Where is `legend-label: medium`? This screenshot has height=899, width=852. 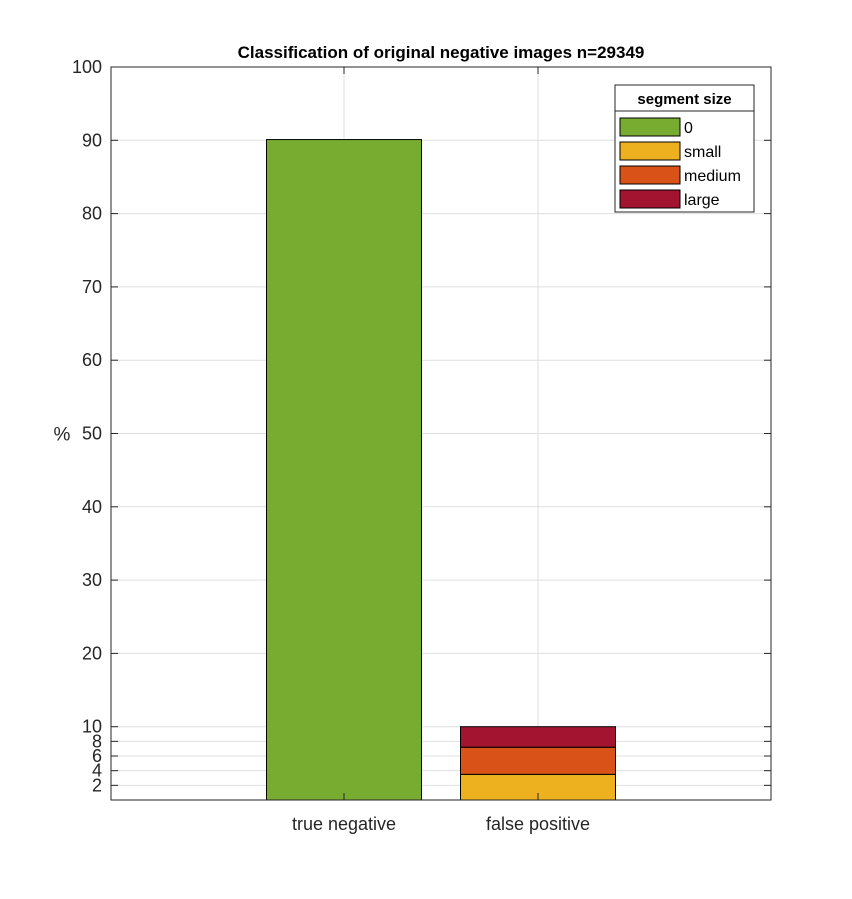
legend-label: medium is located at coordinates (712, 176).